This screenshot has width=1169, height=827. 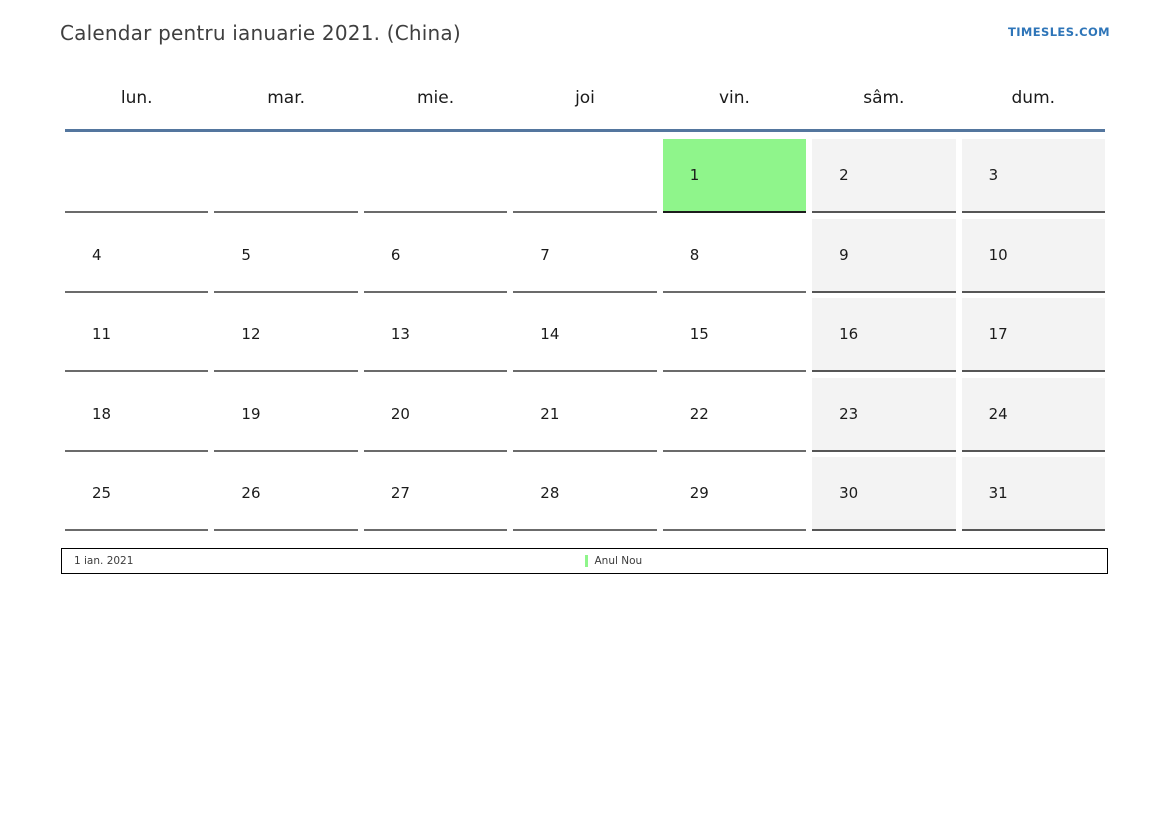 I want to click on day-cell: 21, so click(x=585, y=414).